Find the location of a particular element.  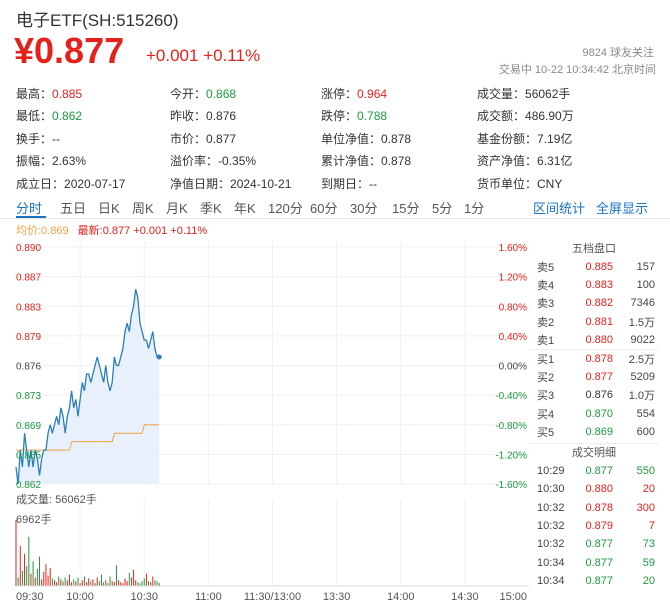

trade-vol: 59 is located at coordinates (648, 562).